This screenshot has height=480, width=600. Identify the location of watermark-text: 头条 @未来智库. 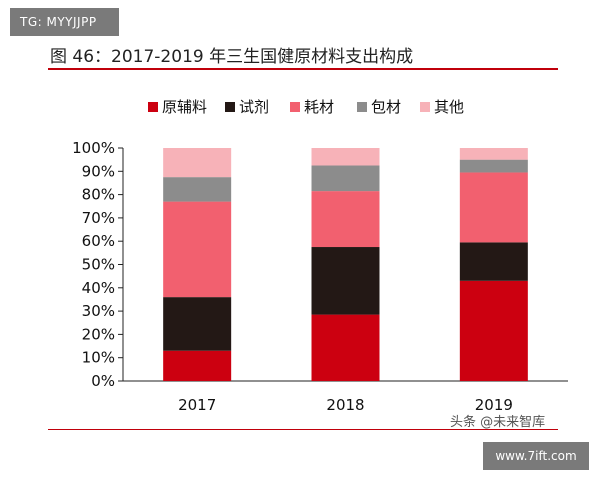
(498, 422).